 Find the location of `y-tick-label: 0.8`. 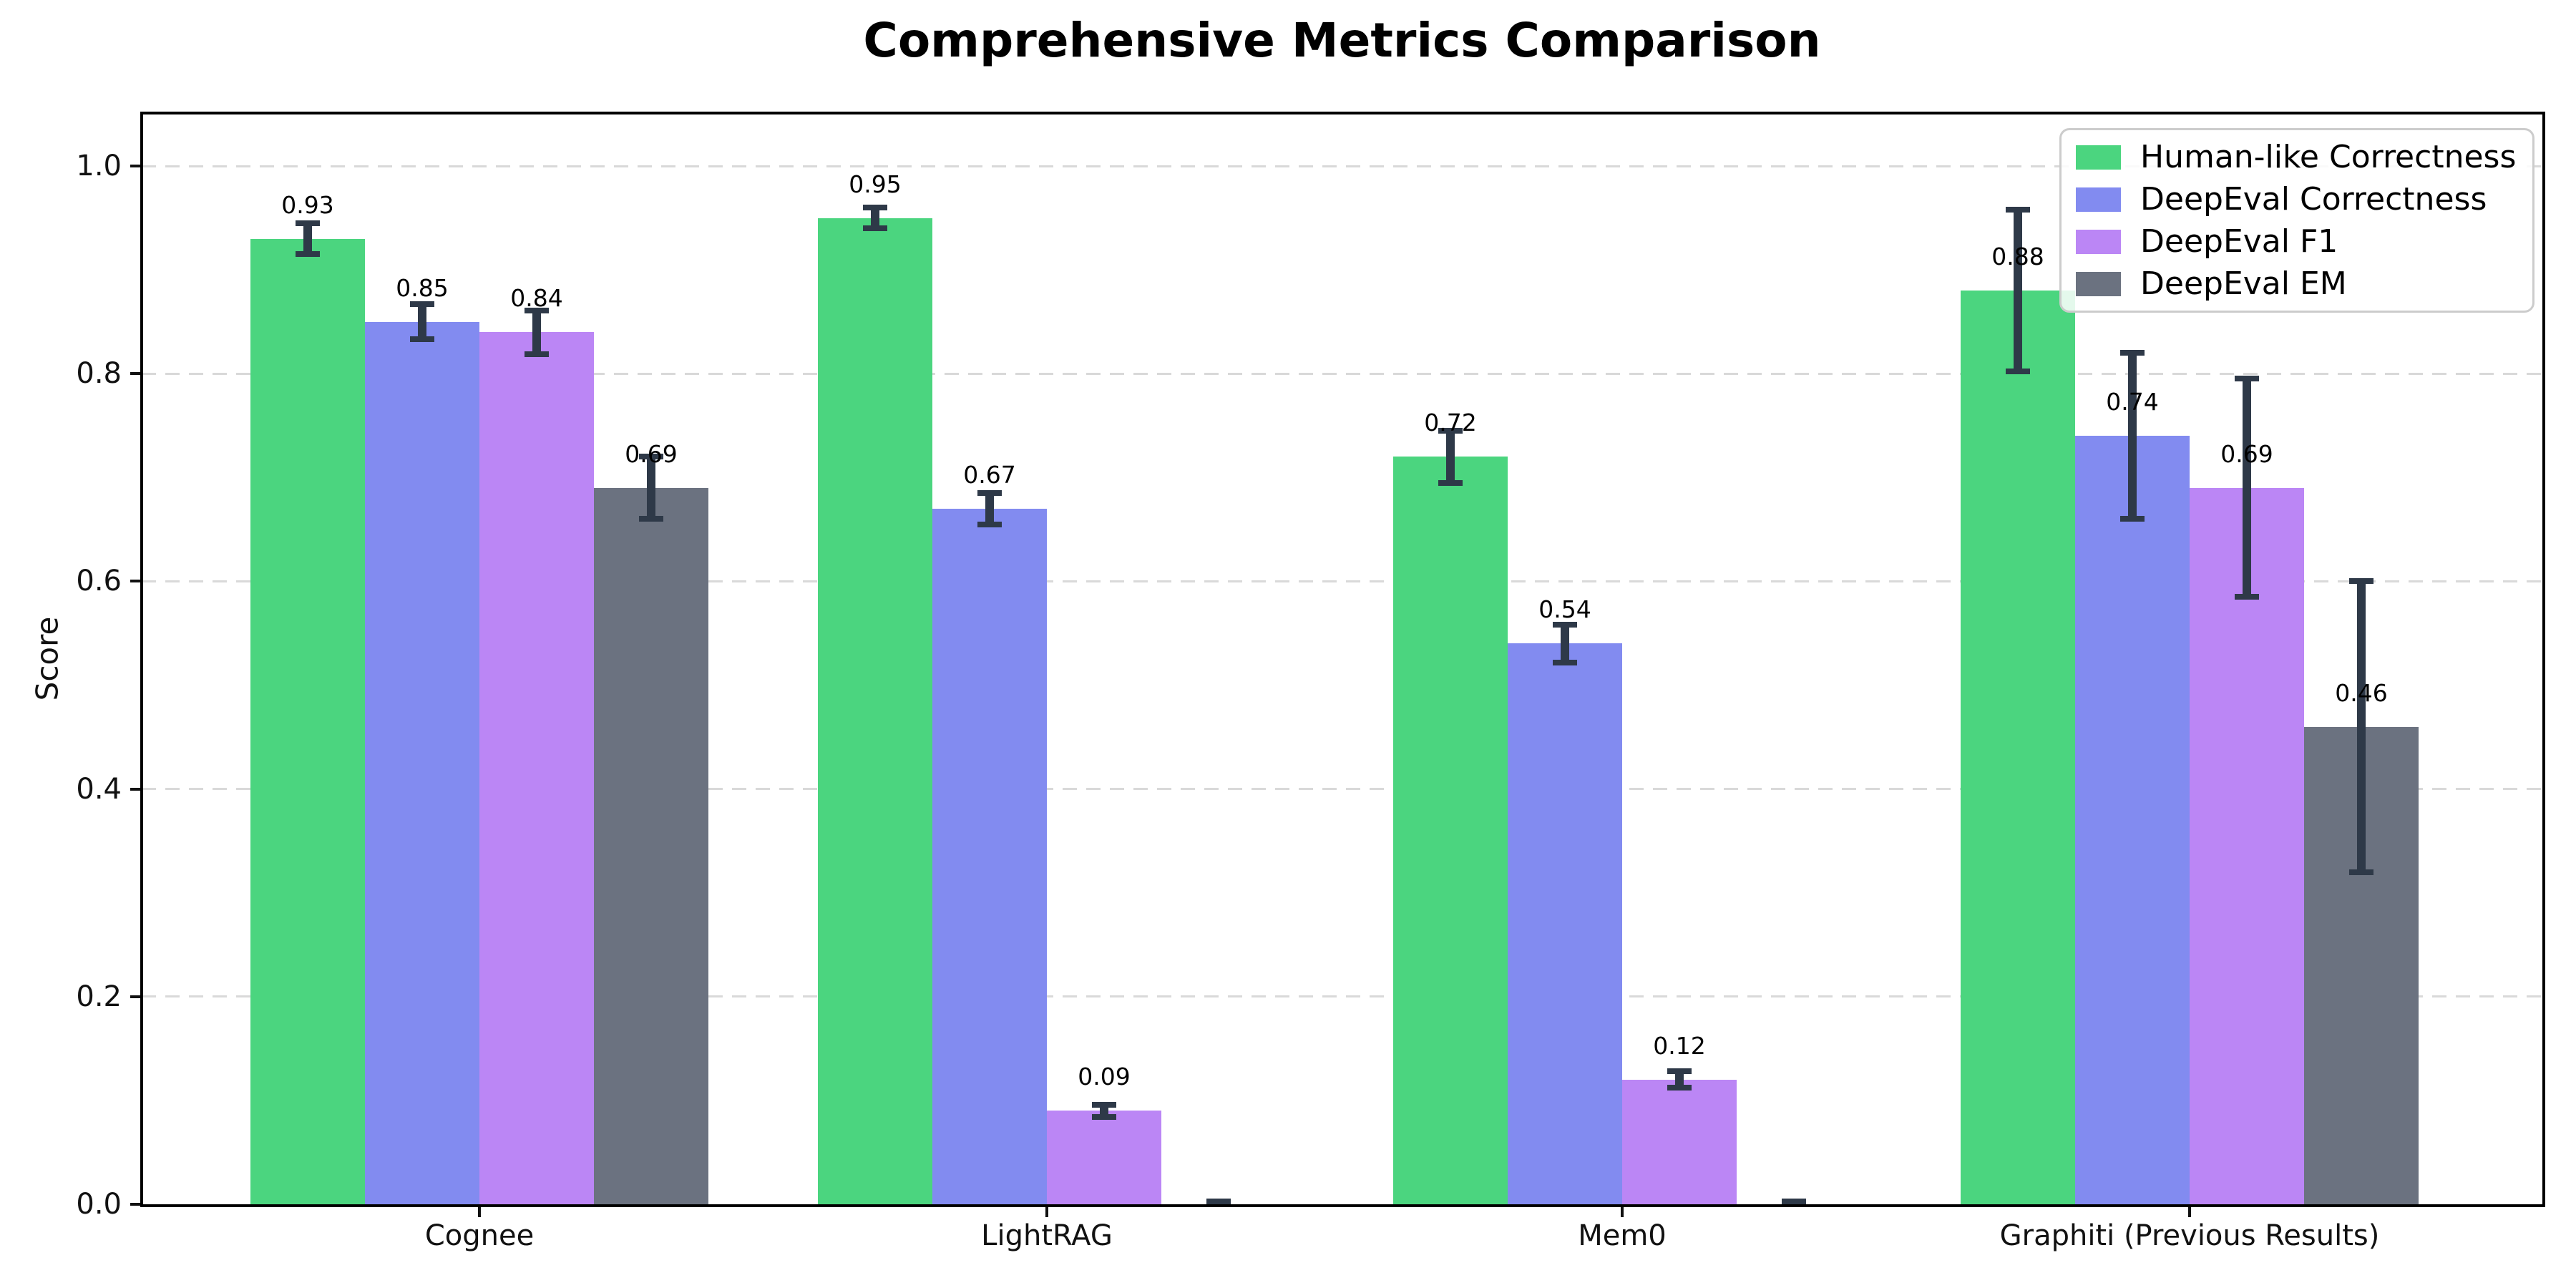

y-tick-label: 0.8 is located at coordinates (99, 374).